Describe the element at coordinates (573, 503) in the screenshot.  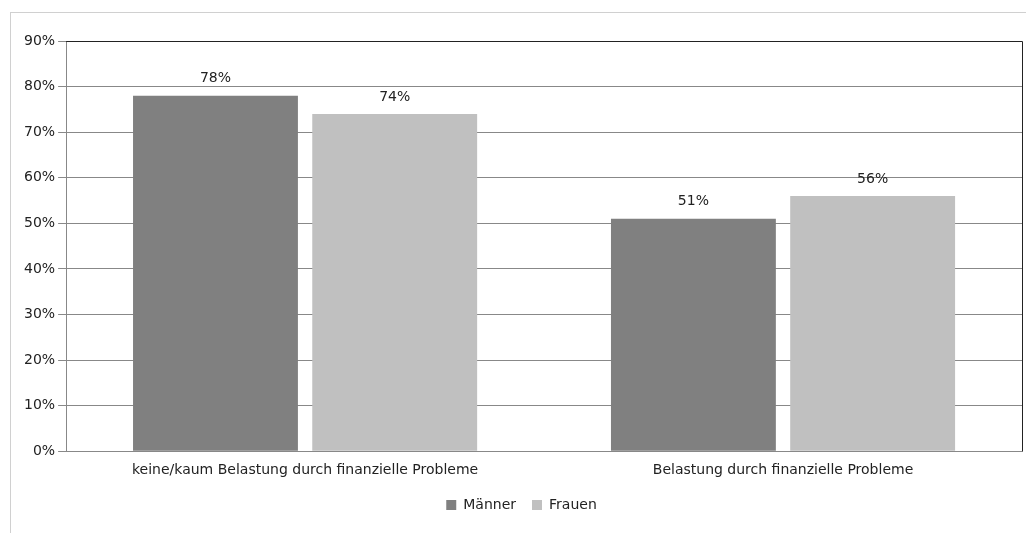
I see `legend-label: Frauen` at that location.